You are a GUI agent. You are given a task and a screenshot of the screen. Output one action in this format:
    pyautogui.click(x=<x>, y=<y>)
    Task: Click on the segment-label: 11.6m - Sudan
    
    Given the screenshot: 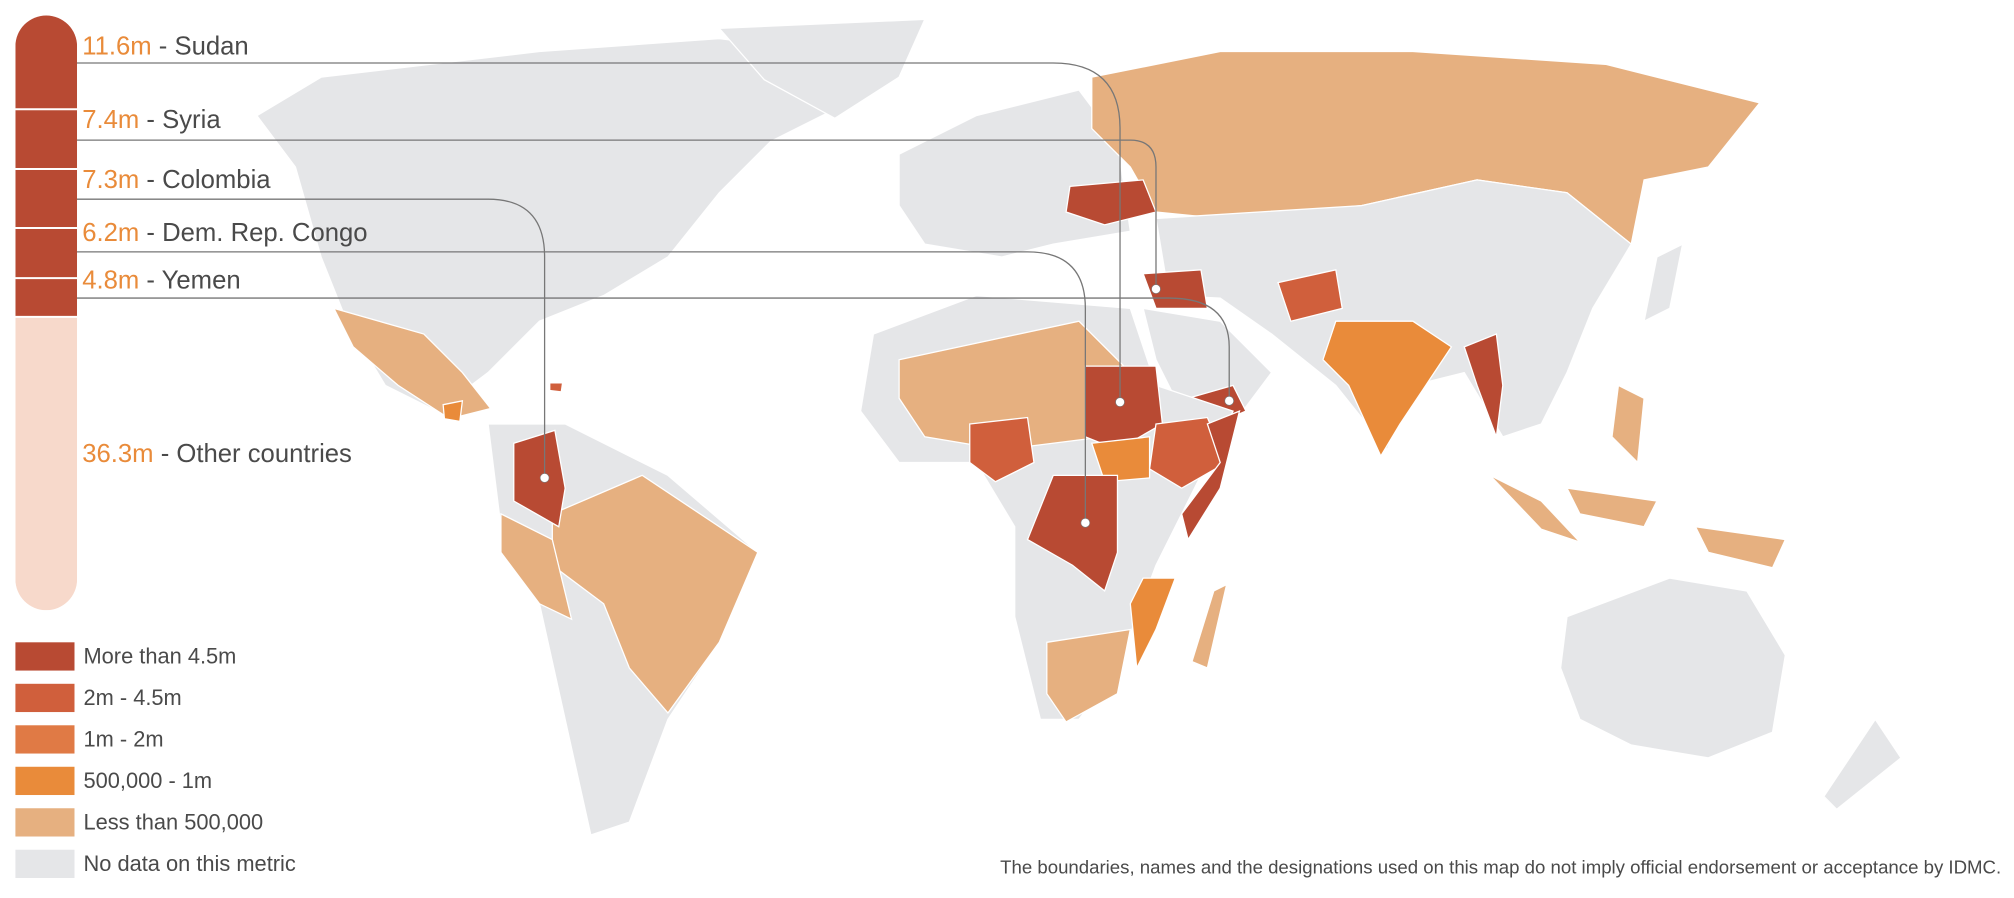 What is the action you would take?
    pyautogui.click(x=165, y=46)
    